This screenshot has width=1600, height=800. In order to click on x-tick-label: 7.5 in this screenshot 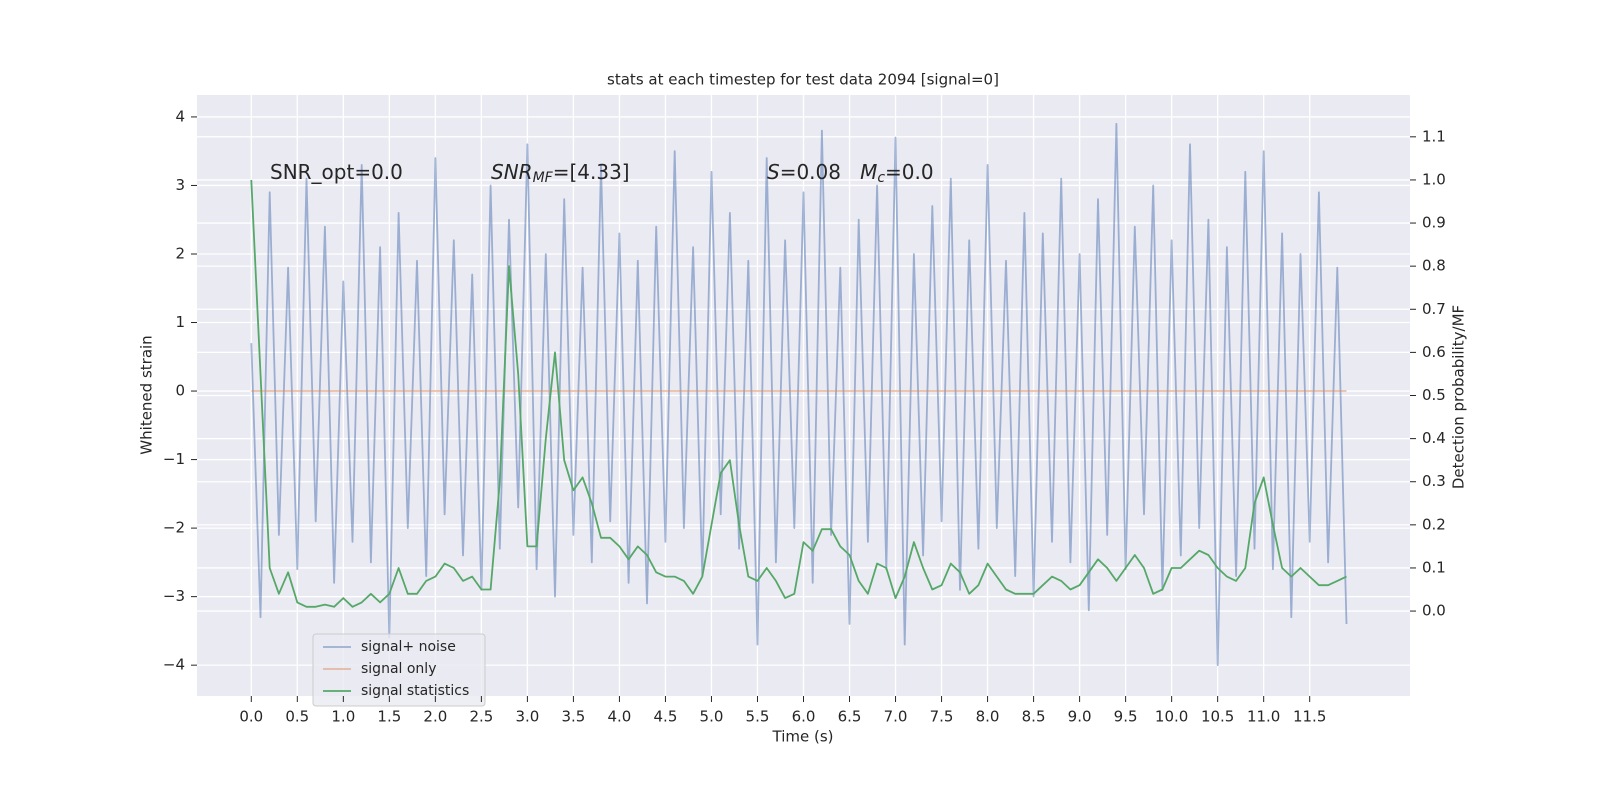, I will do `click(942, 717)`.